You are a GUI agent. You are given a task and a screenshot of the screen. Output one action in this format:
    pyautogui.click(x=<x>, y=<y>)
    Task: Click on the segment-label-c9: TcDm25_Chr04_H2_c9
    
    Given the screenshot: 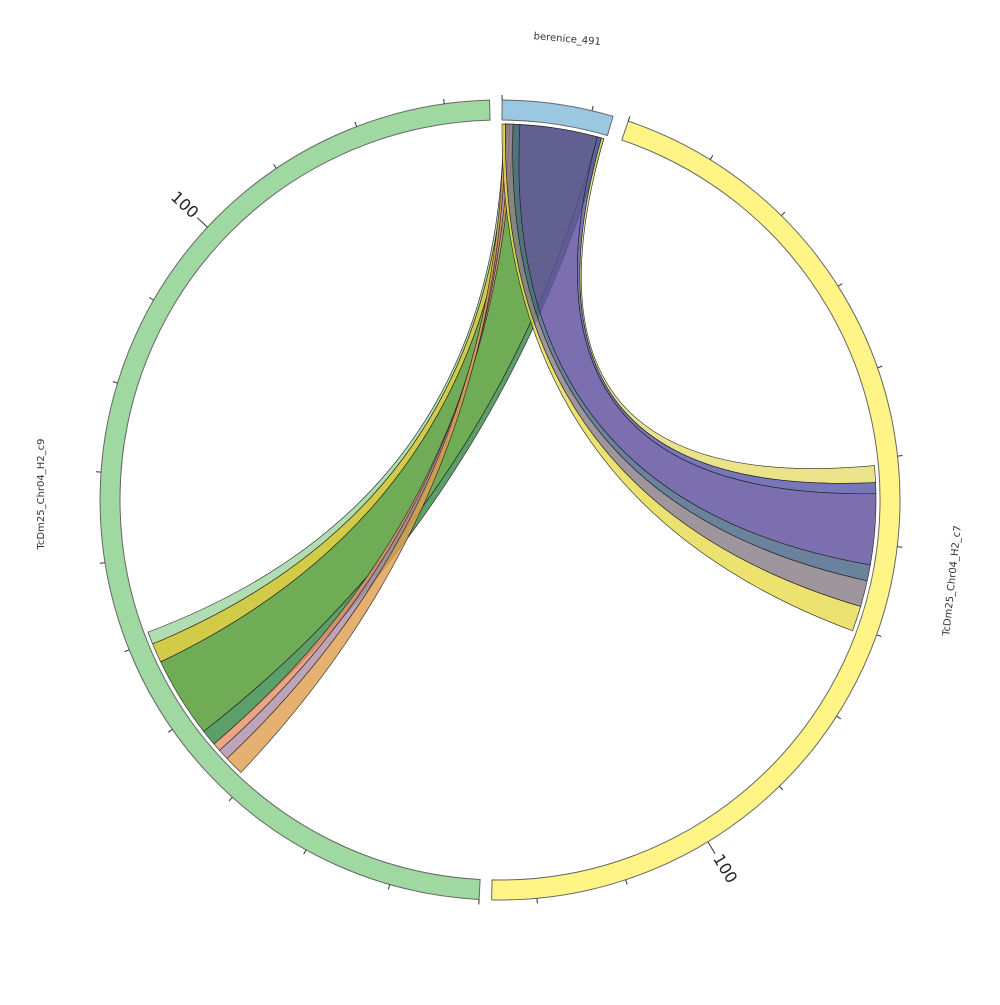 What is the action you would take?
    pyautogui.click(x=41, y=495)
    